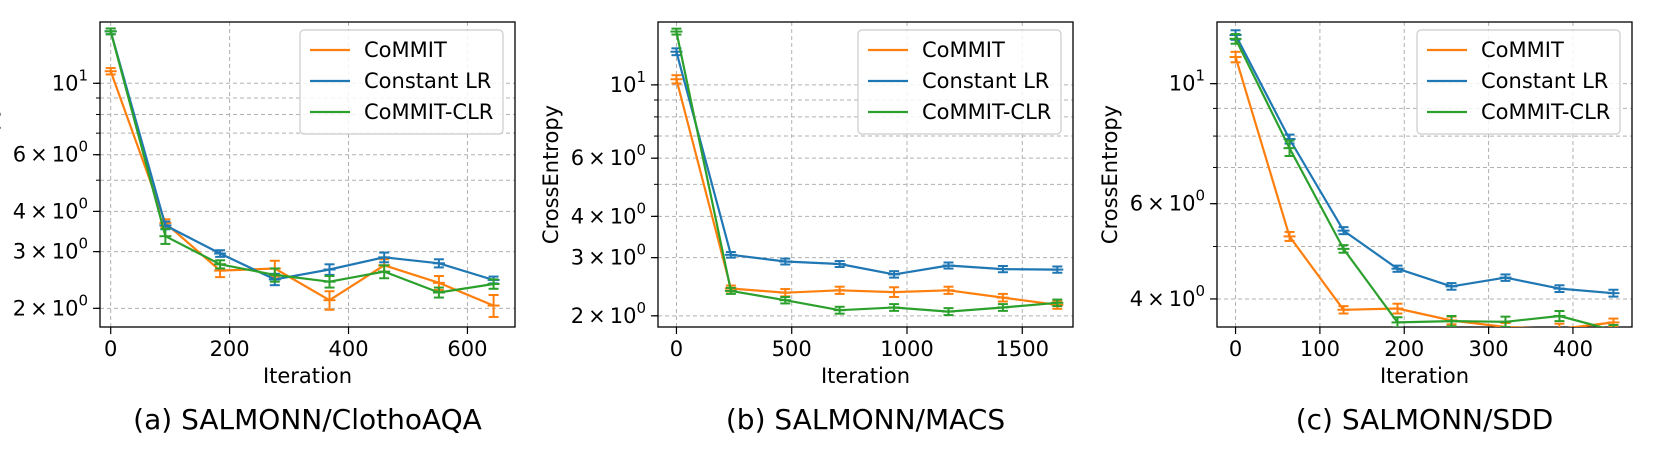 This screenshot has height=453, width=1661. I want to click on x-tick-label: 600, so click(467, 349).